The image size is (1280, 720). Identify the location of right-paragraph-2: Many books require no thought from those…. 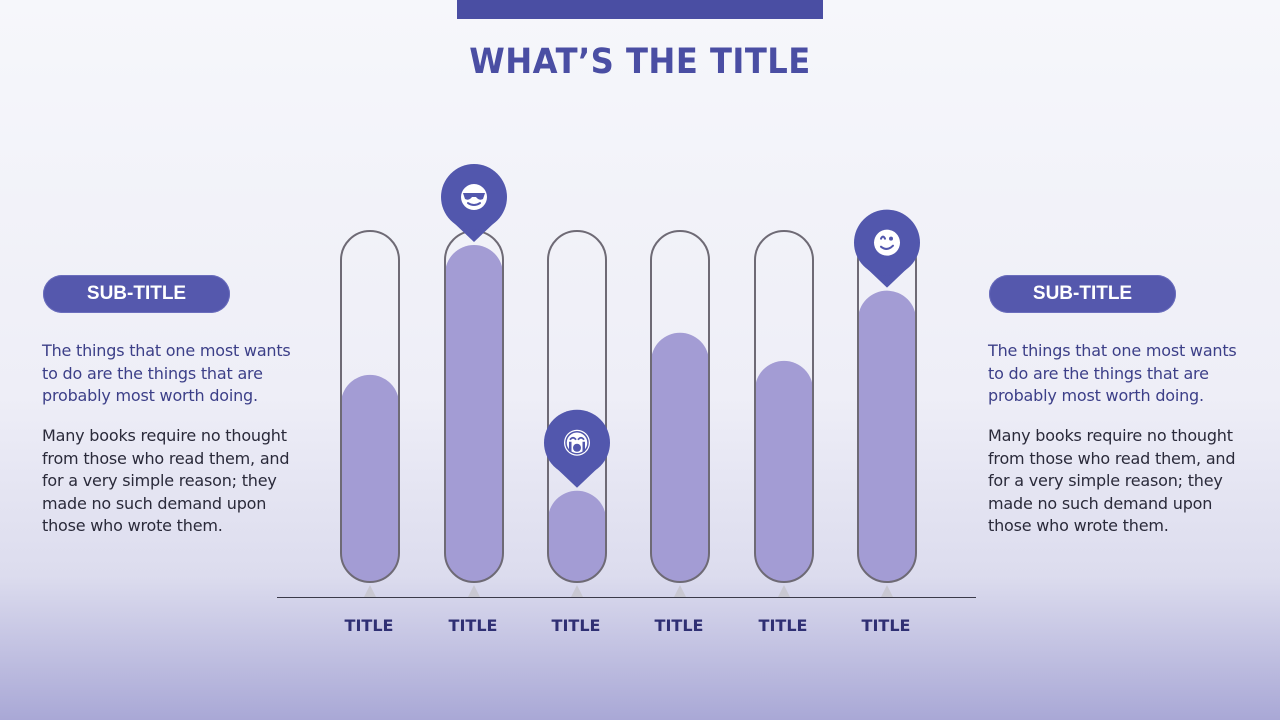
(1112, 480).